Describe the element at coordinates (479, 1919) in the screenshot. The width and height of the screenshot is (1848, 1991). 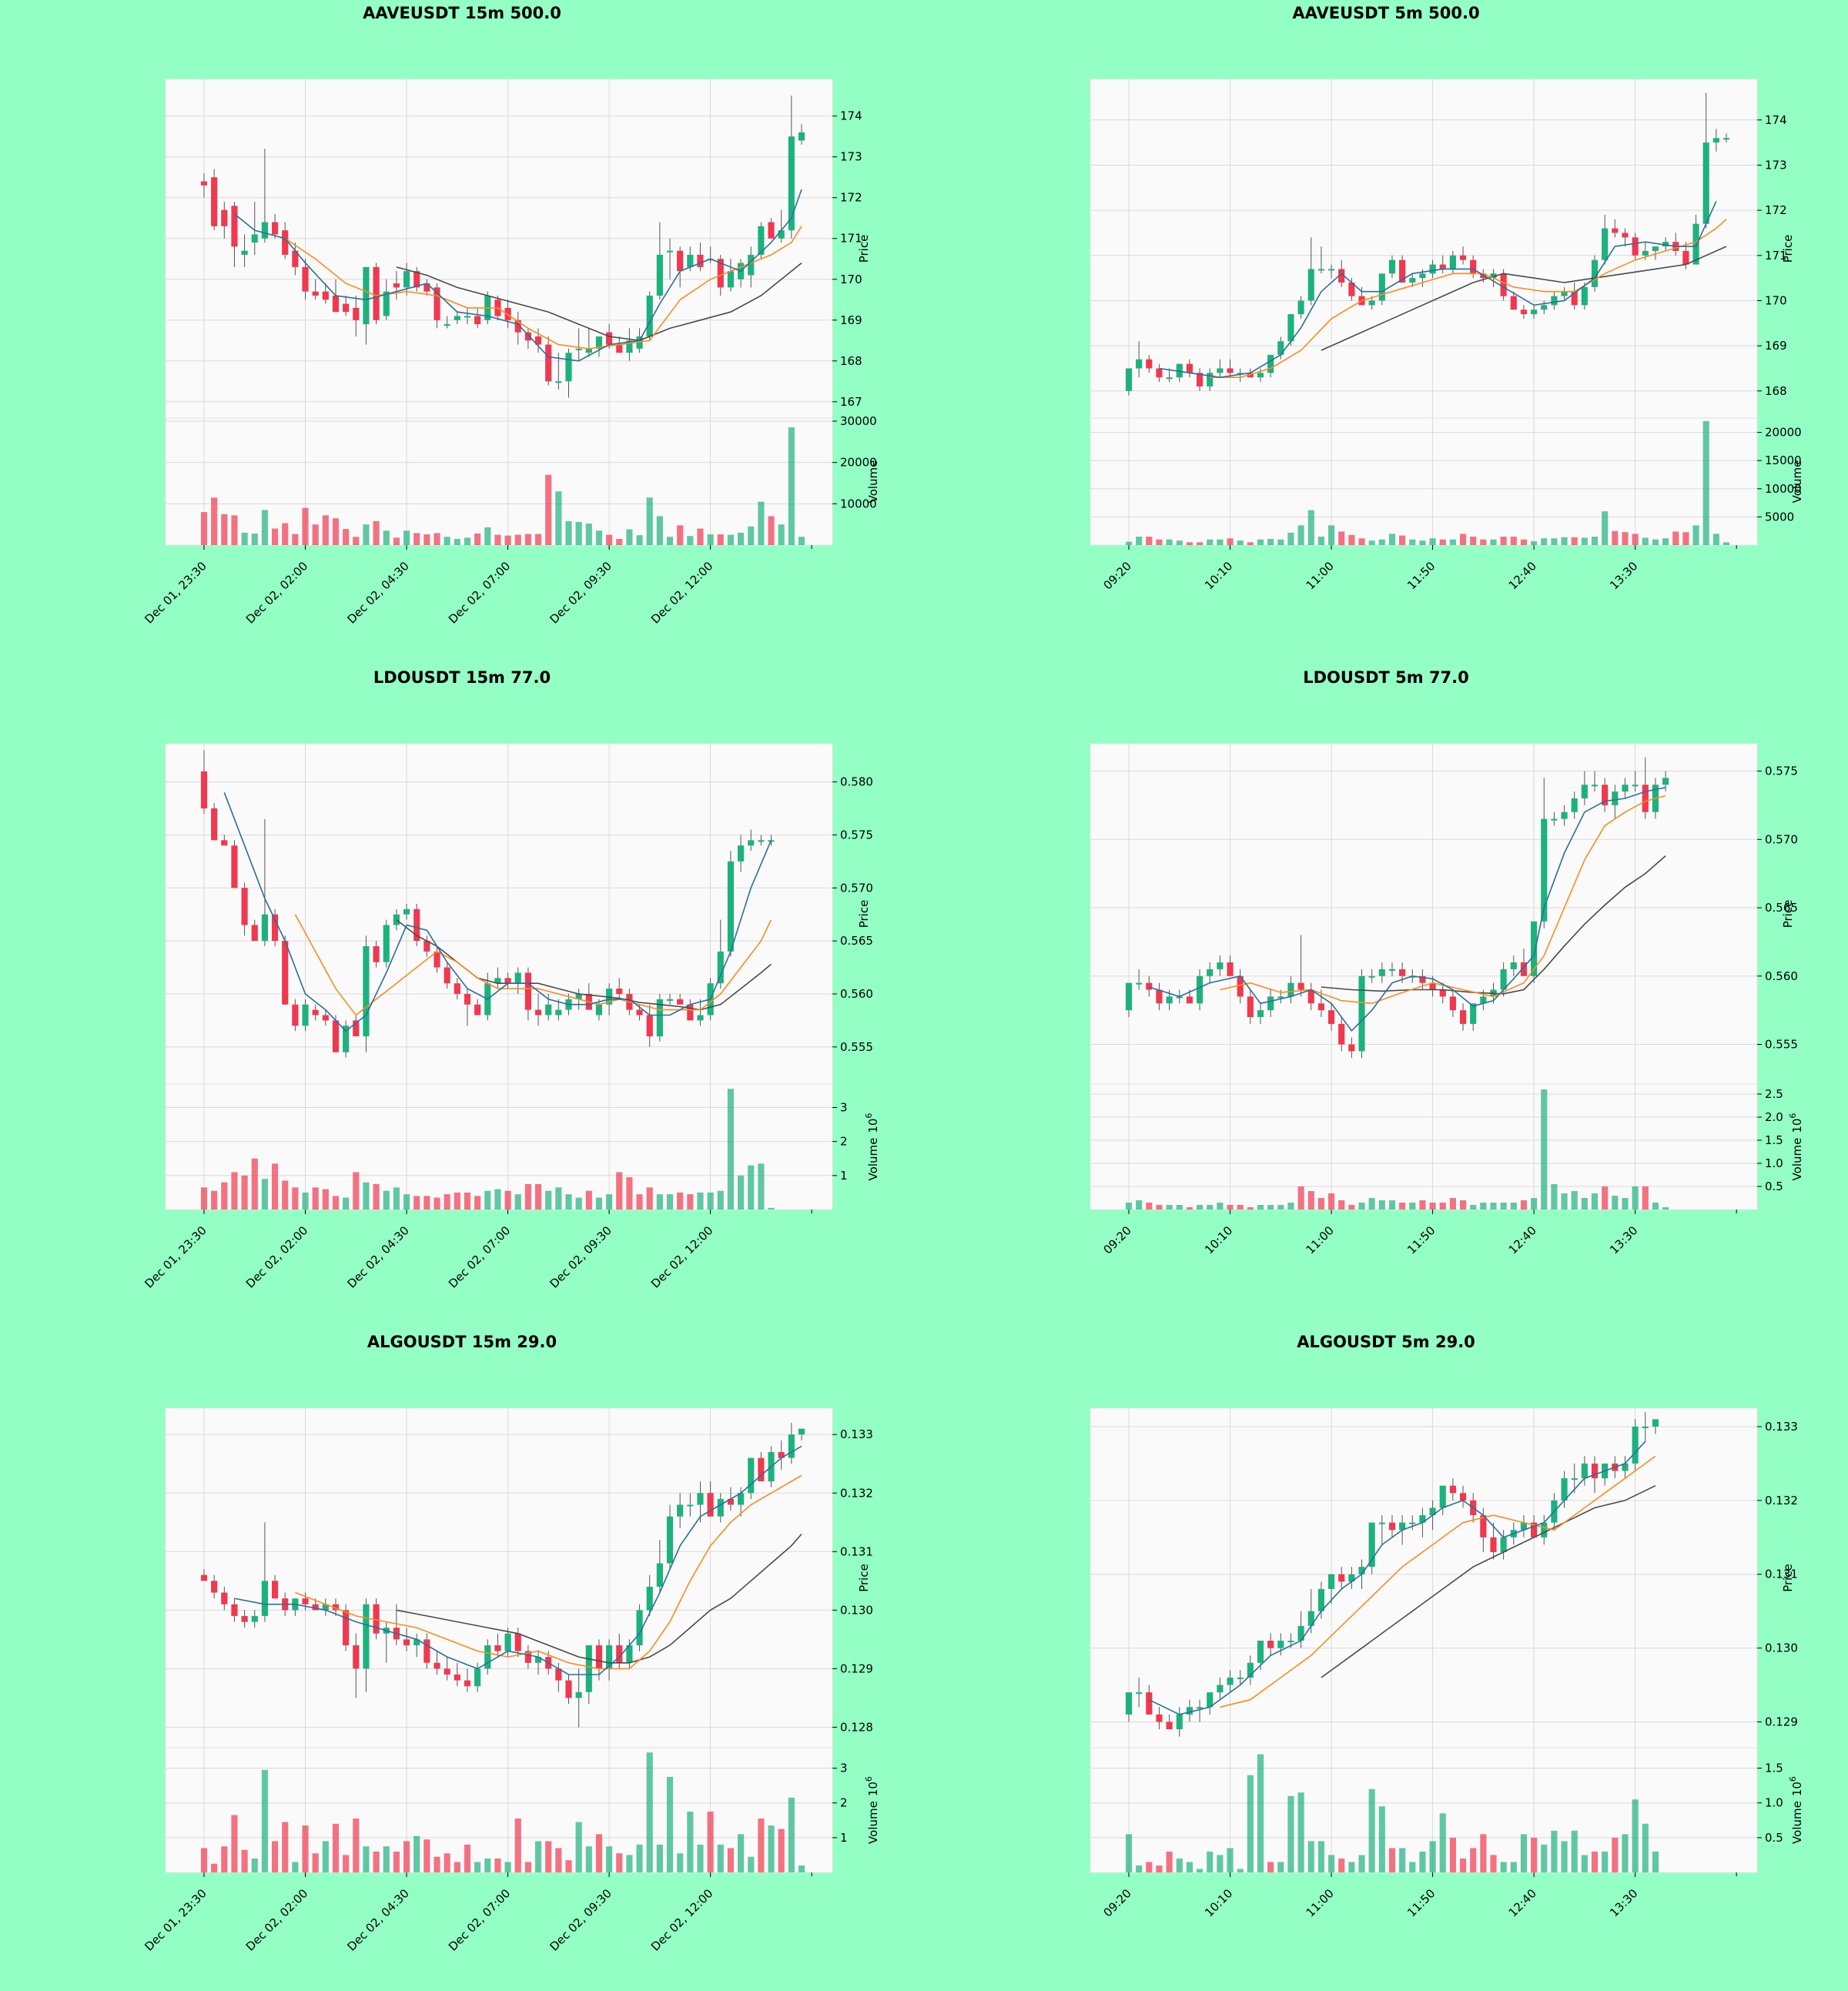
I see `x-tick-label: Dec 02, 07:00` at that location.